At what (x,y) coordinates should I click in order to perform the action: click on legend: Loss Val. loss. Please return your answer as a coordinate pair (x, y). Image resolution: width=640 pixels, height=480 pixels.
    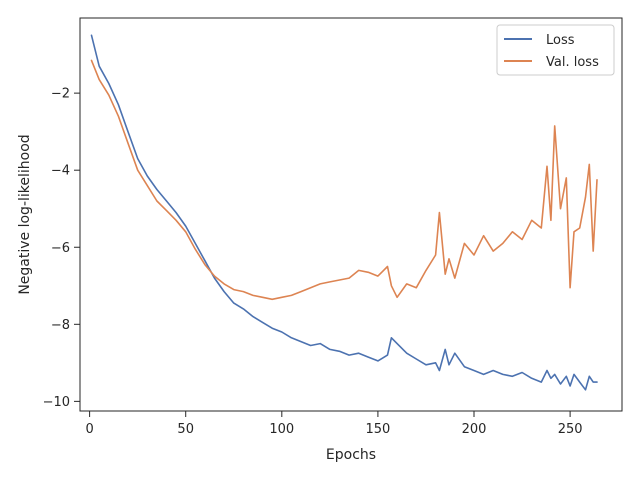
    Looking at the image, I should click on (555, 50).